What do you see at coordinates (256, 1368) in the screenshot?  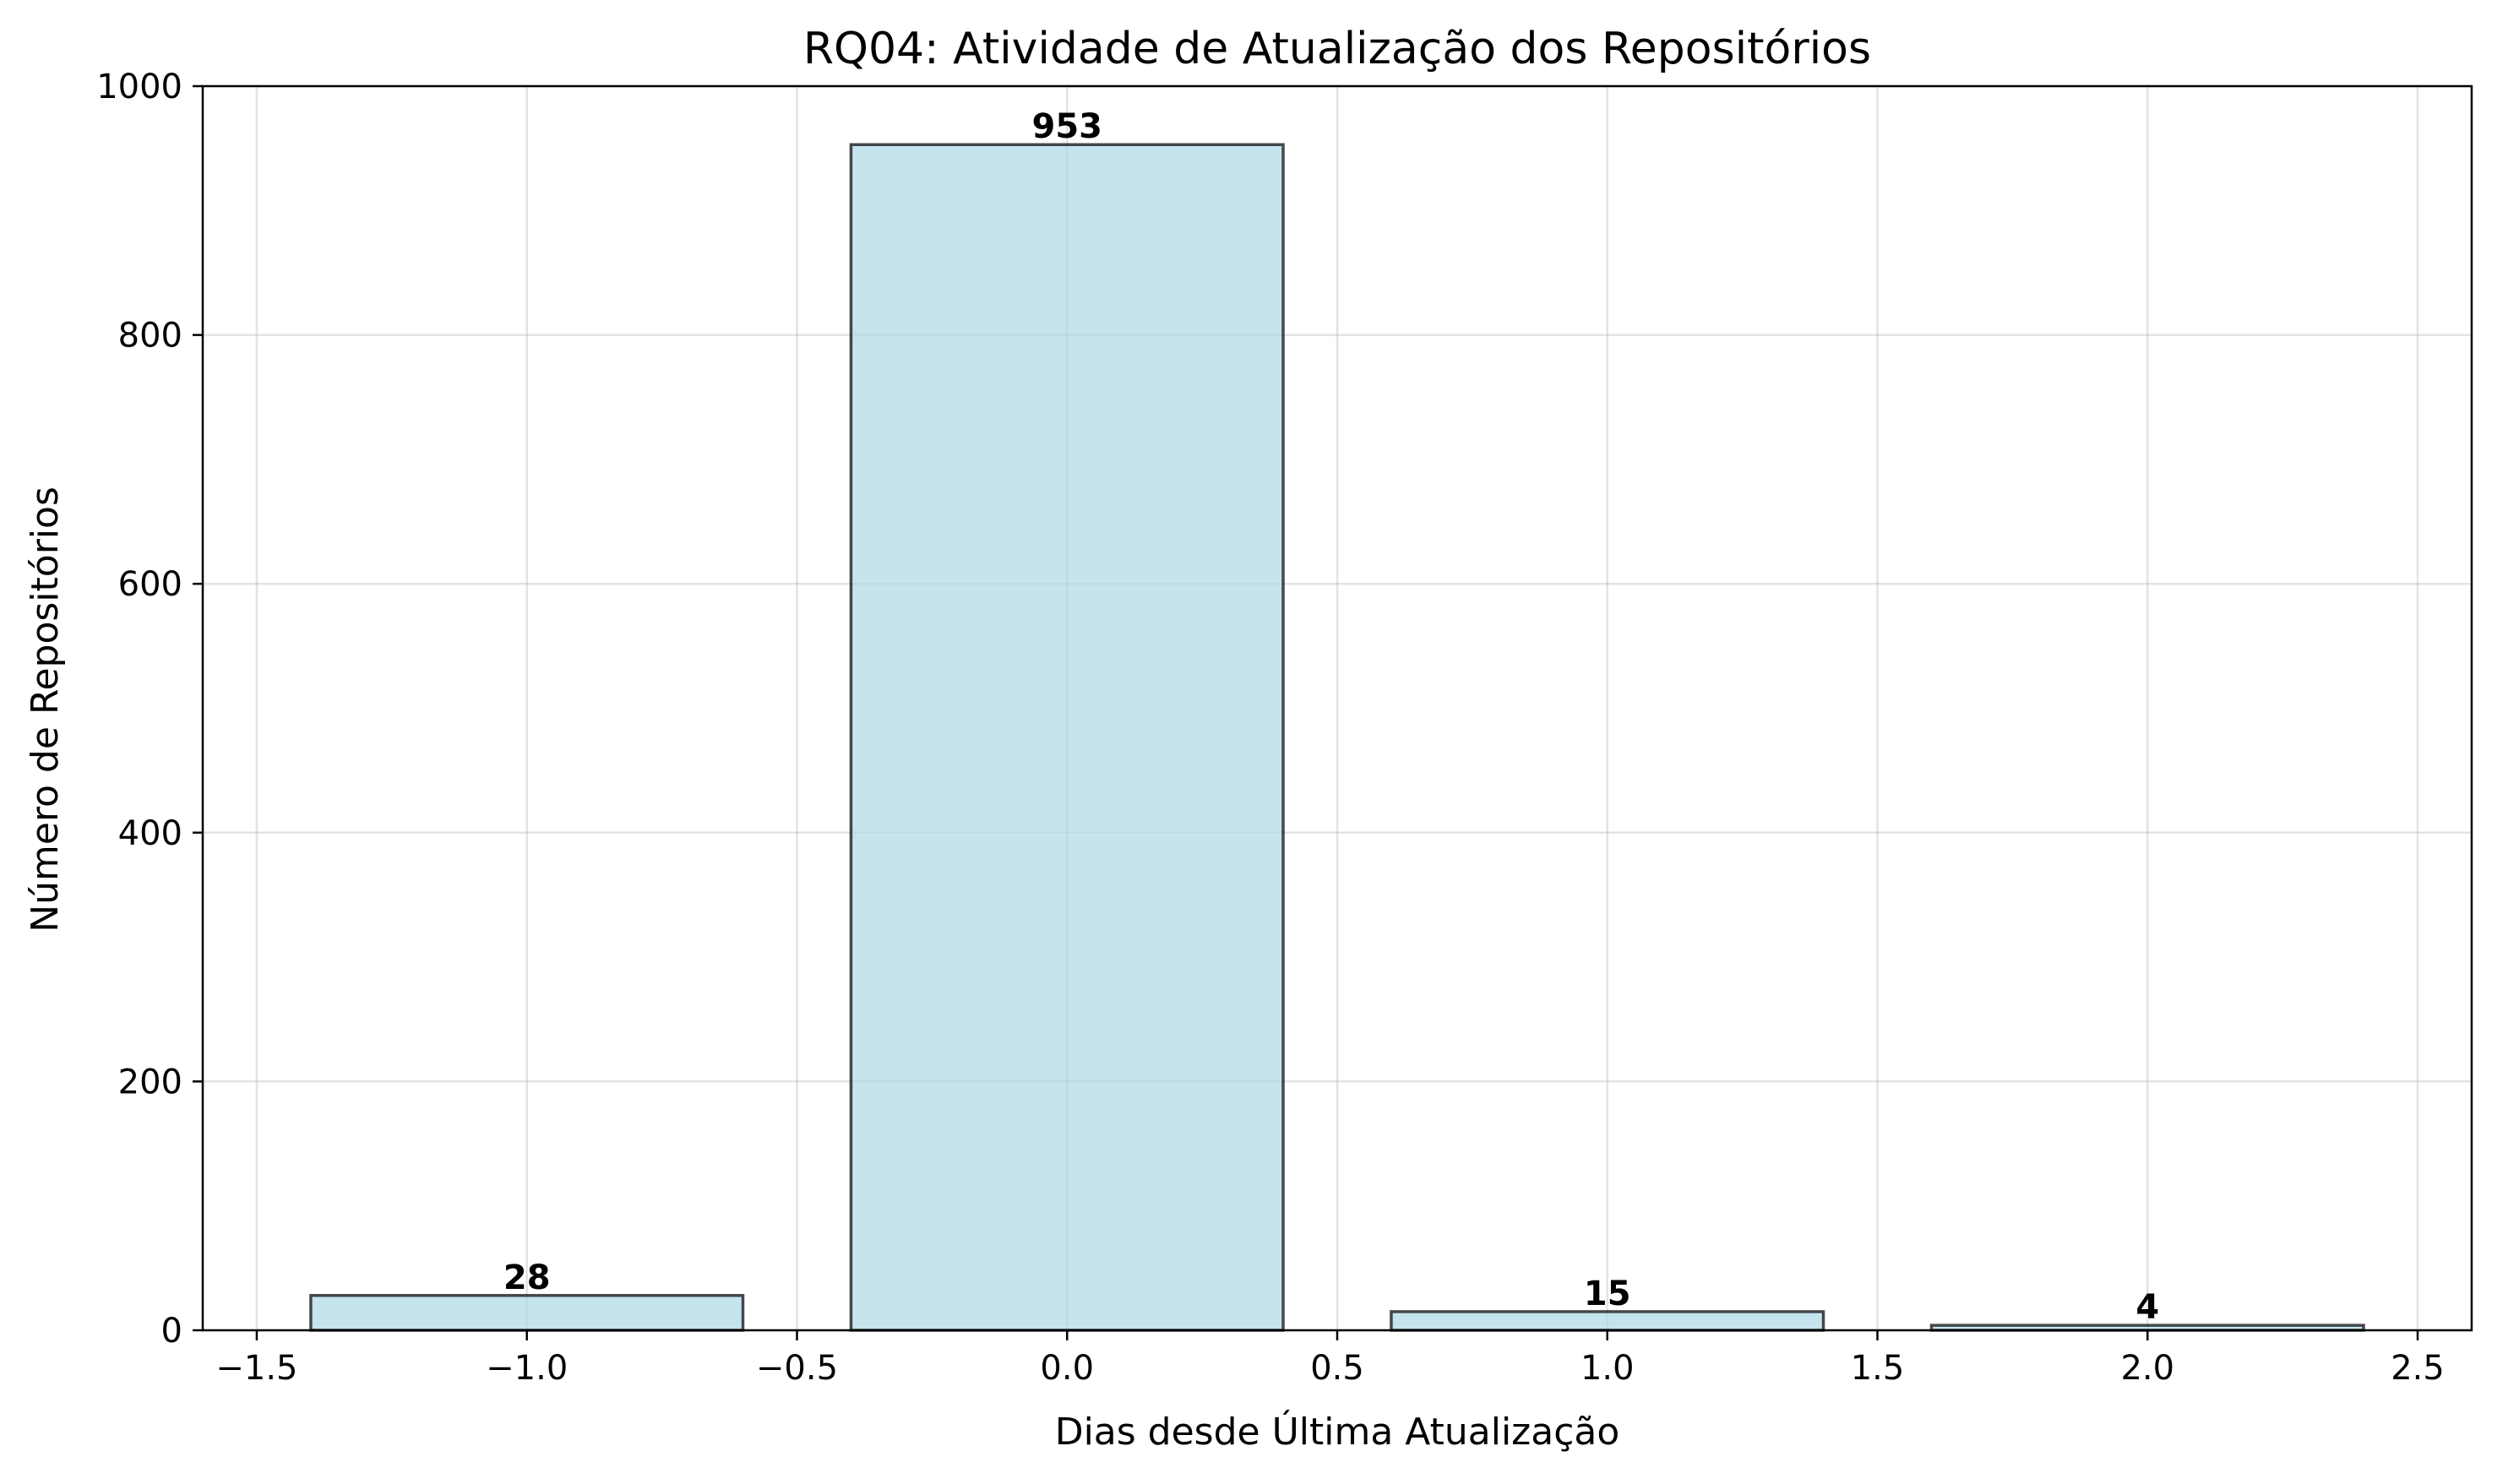 I see `x-tick-label: −1.5` at bounding box center [256, 1368].